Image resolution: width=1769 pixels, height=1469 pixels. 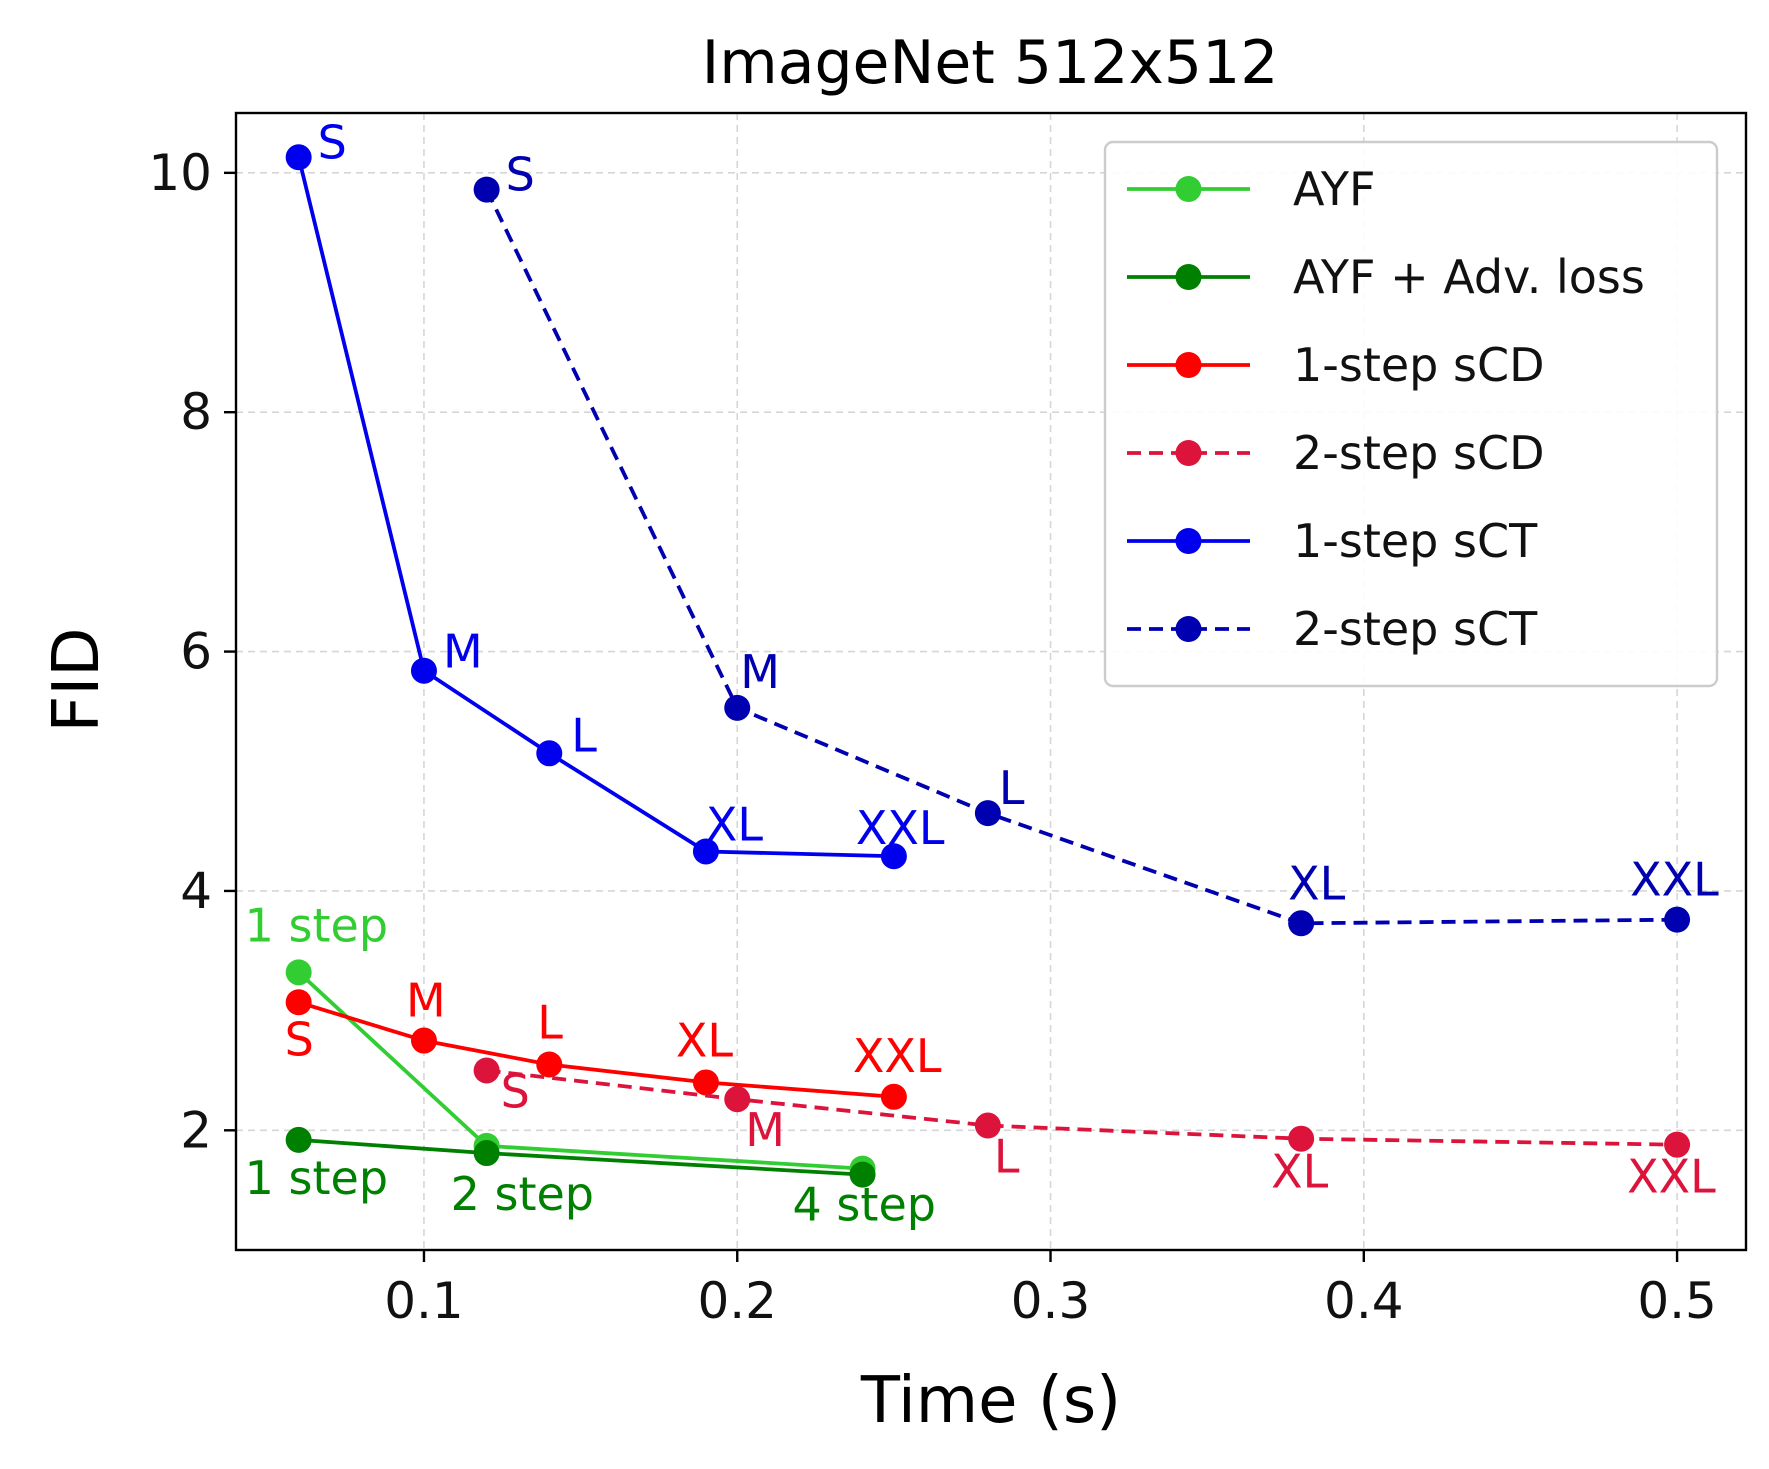 What do you see at coordinates (737, 1301) in the screenshot?
I see `x-tick-label: 0.2` at bounding box center [737, 1301].